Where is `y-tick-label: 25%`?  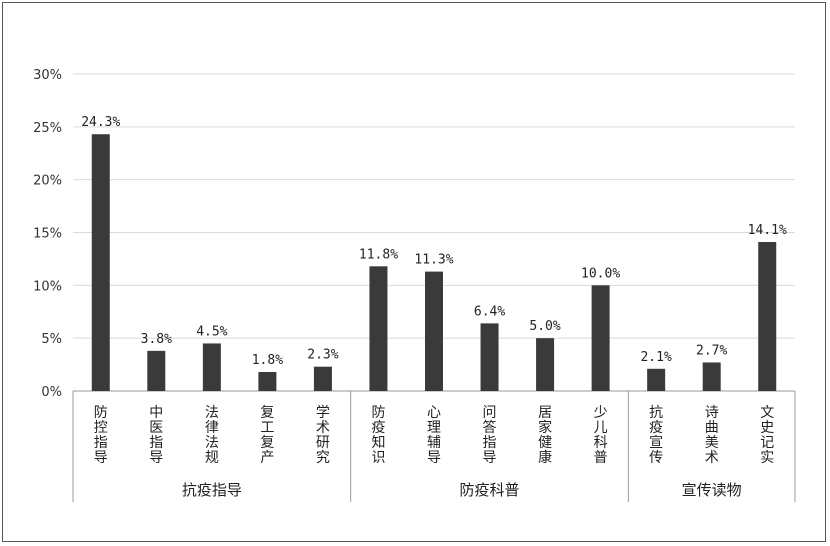
y-tick-label: 25% is located at coordinates (47, 128).